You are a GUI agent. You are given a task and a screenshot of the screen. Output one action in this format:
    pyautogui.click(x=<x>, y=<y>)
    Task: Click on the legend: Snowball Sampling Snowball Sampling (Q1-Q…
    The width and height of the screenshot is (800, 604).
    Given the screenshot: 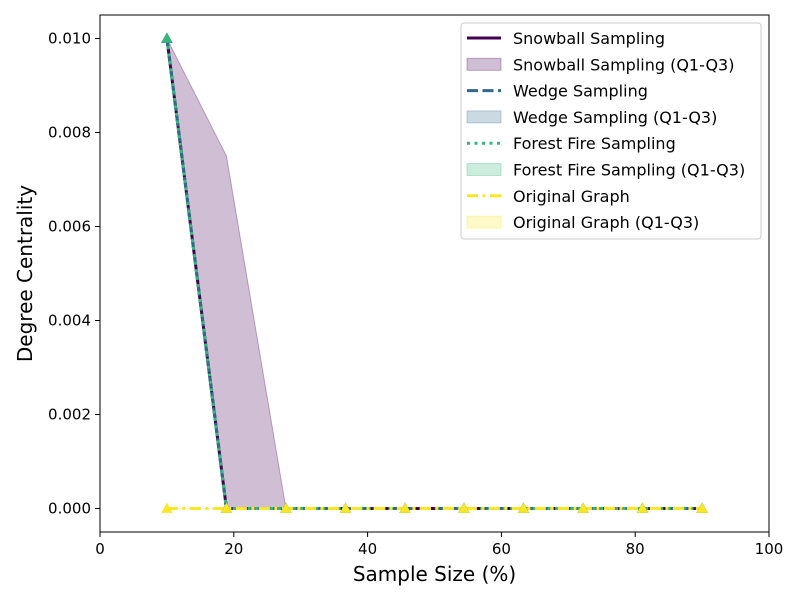 What is the action you would take?
    pyautogui.click(x=611, y=131)
    